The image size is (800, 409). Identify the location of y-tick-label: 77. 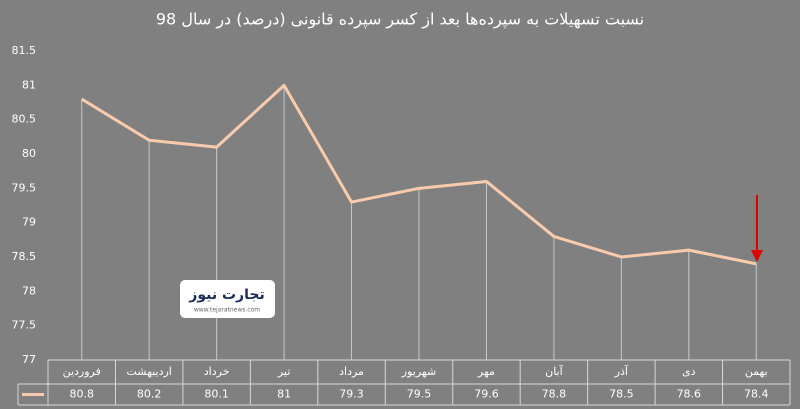
(29, 359).